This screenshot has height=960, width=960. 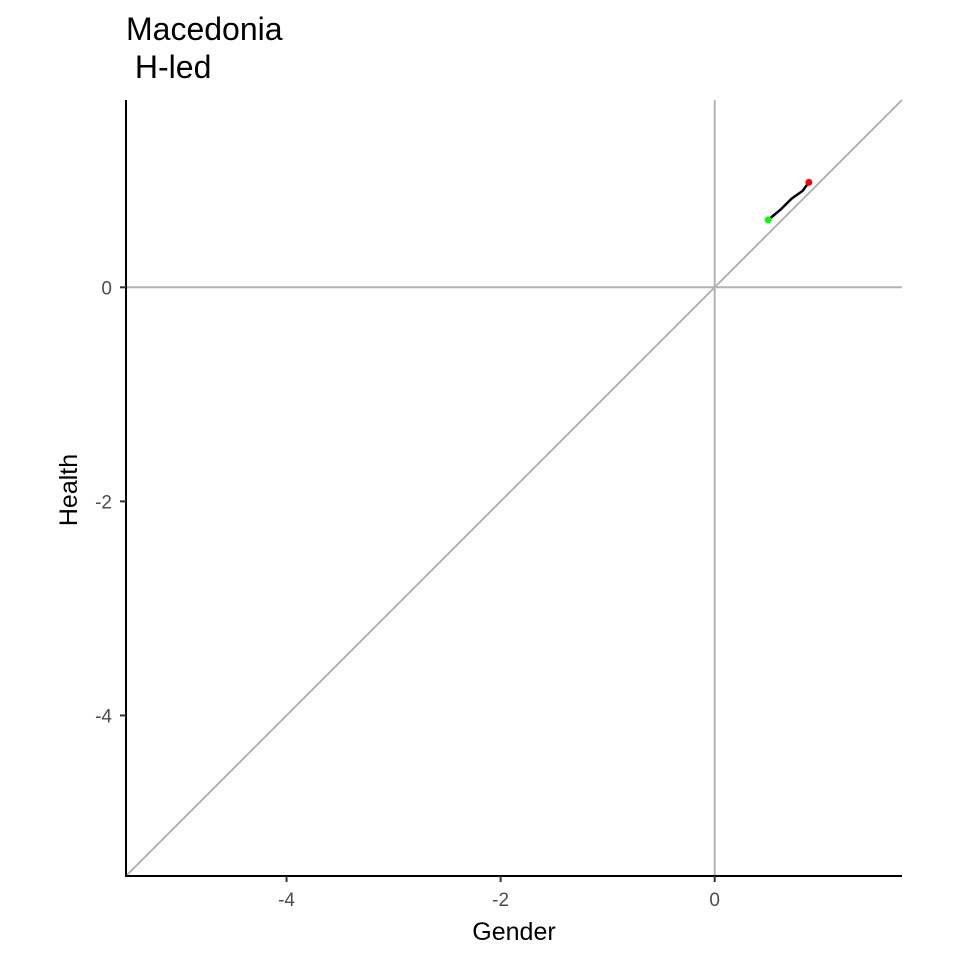 I want to click on chart-title: Macedonia, so click(x=204, y=29).